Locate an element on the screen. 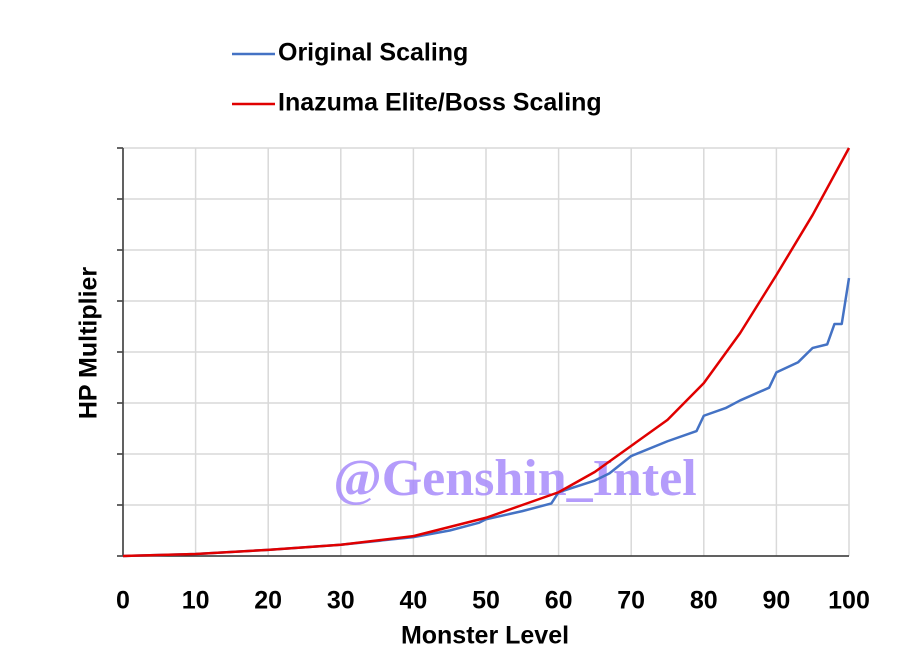  y-axis-label: HP Multiplier is located at coordinates (89, 343).